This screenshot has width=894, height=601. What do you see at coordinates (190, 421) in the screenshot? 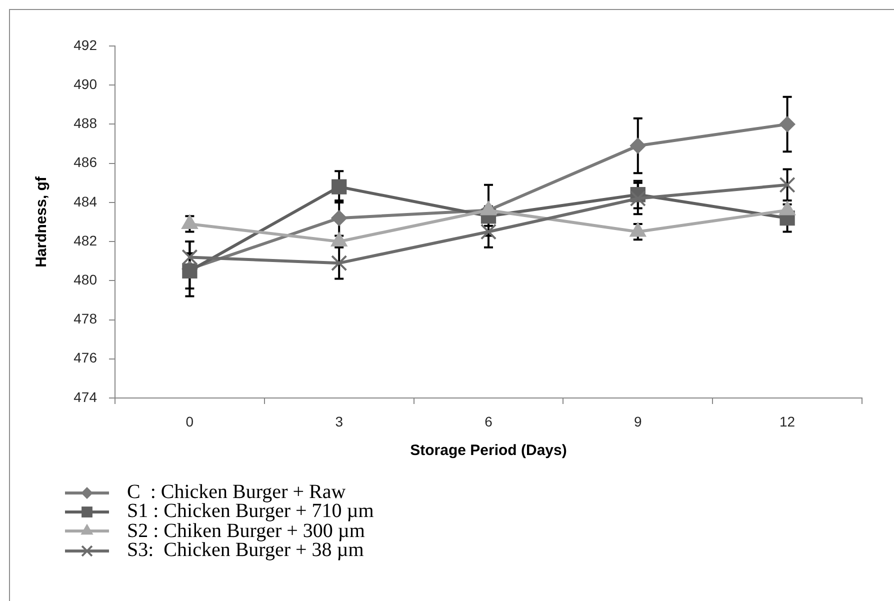
I see `x-tick-label: 0` at bounding box center [190, 421].